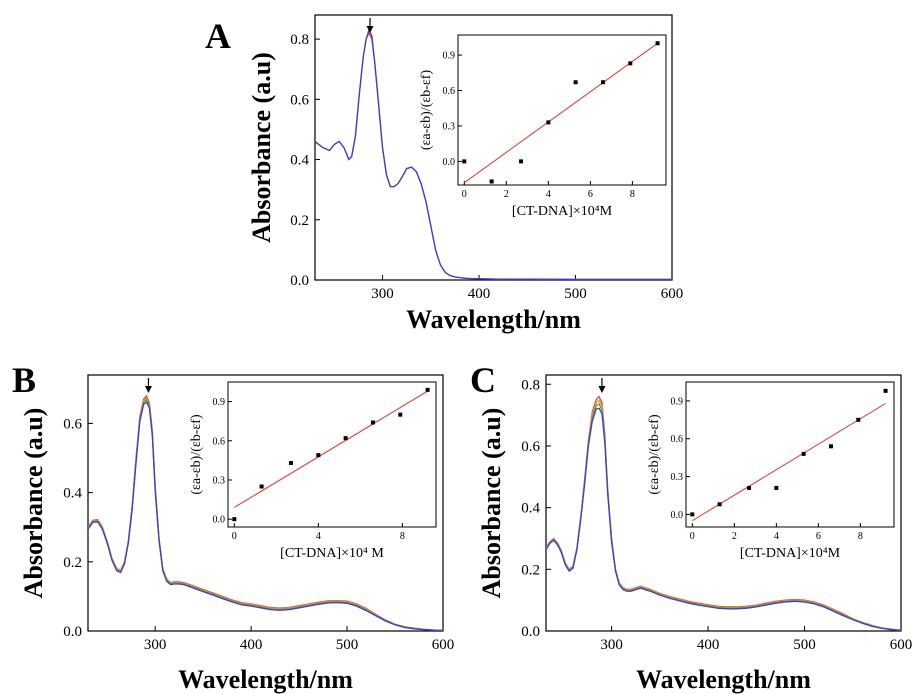  I want to click on panel-letter: B, so click(24, 380).